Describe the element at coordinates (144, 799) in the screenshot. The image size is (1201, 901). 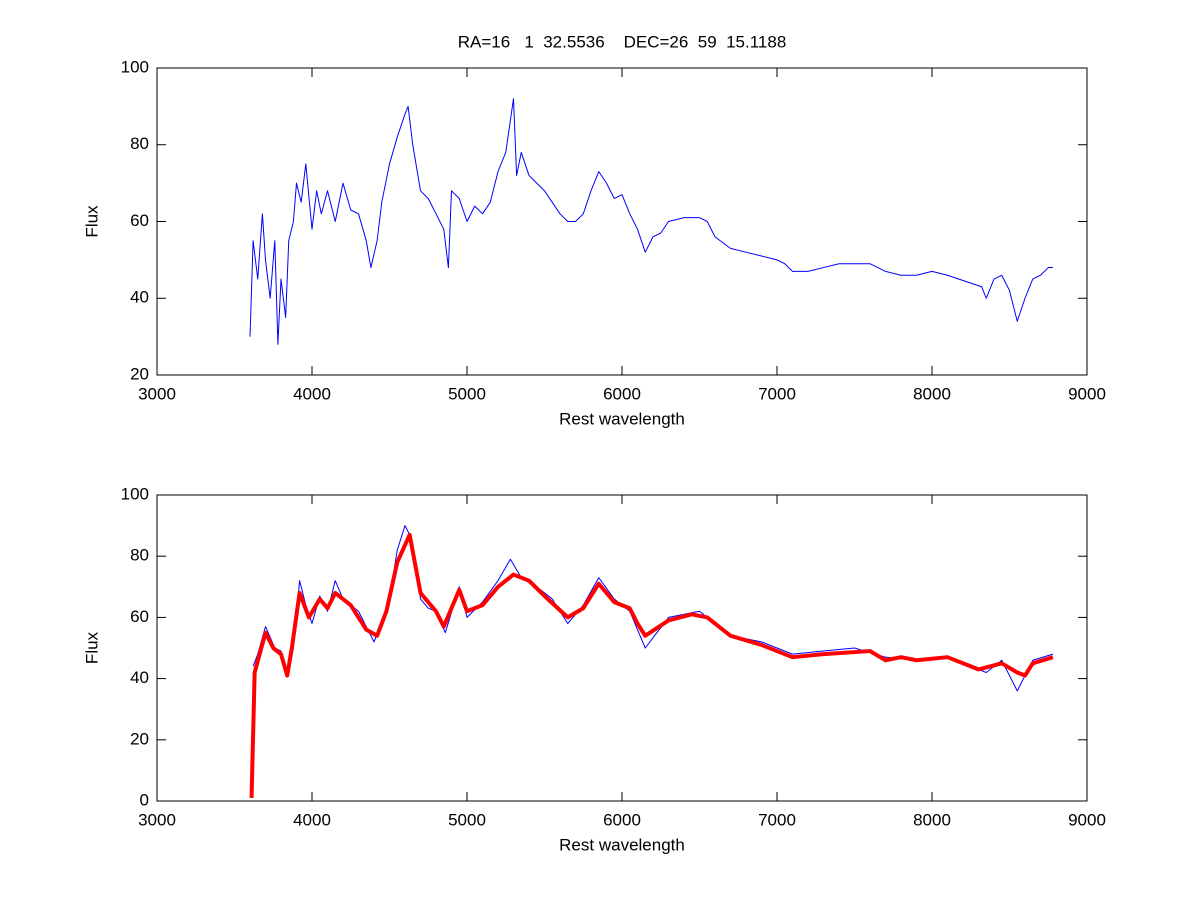
I see `y-tick-label: 0` at that location.